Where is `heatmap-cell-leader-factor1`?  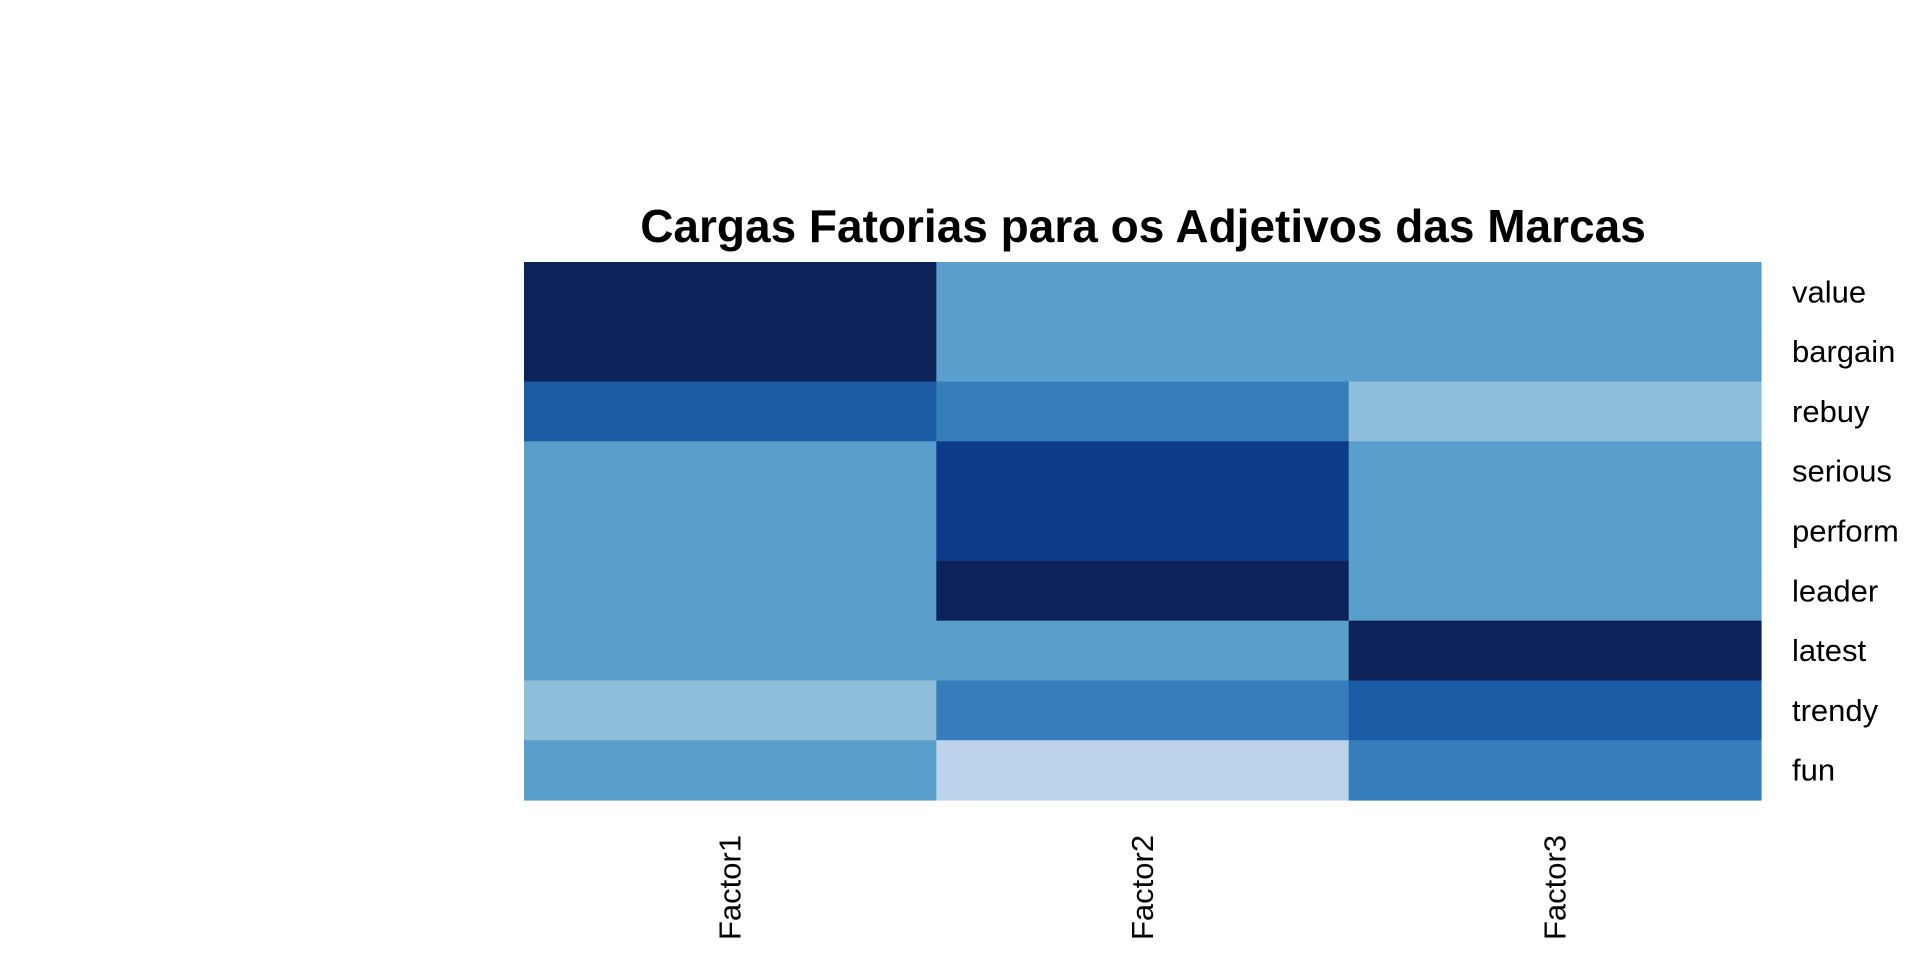 heatmap-cell-leader-factor1 is located at coordinates (730, 591).